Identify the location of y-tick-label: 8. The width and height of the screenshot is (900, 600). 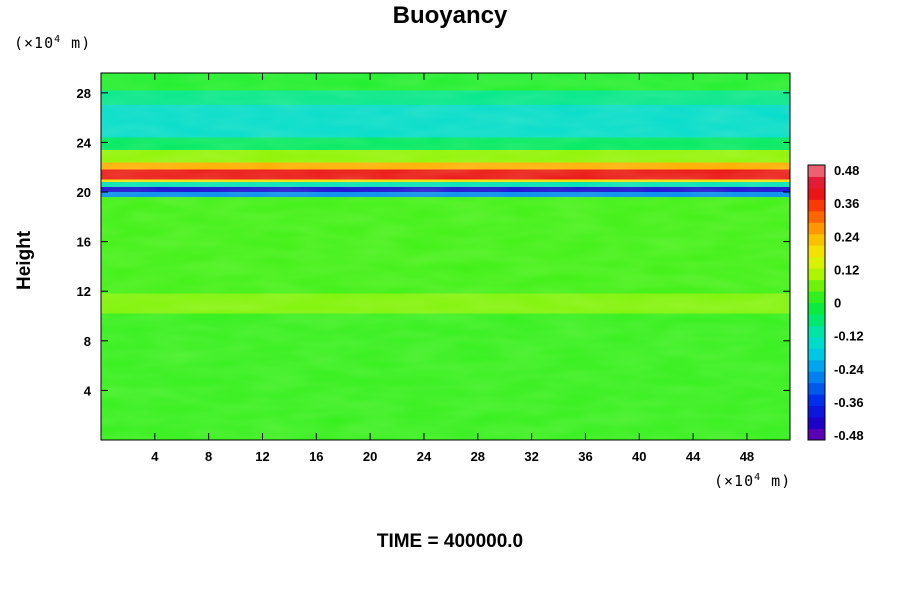
(87, 341).